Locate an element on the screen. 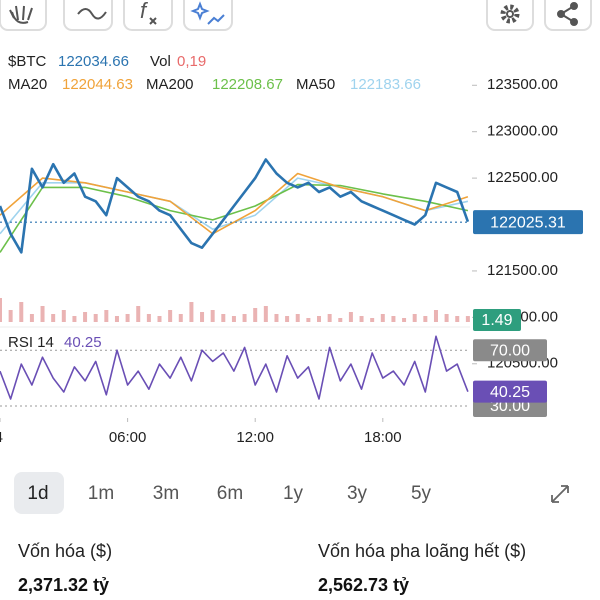  last-price-box is located at coordinates (528, 222).